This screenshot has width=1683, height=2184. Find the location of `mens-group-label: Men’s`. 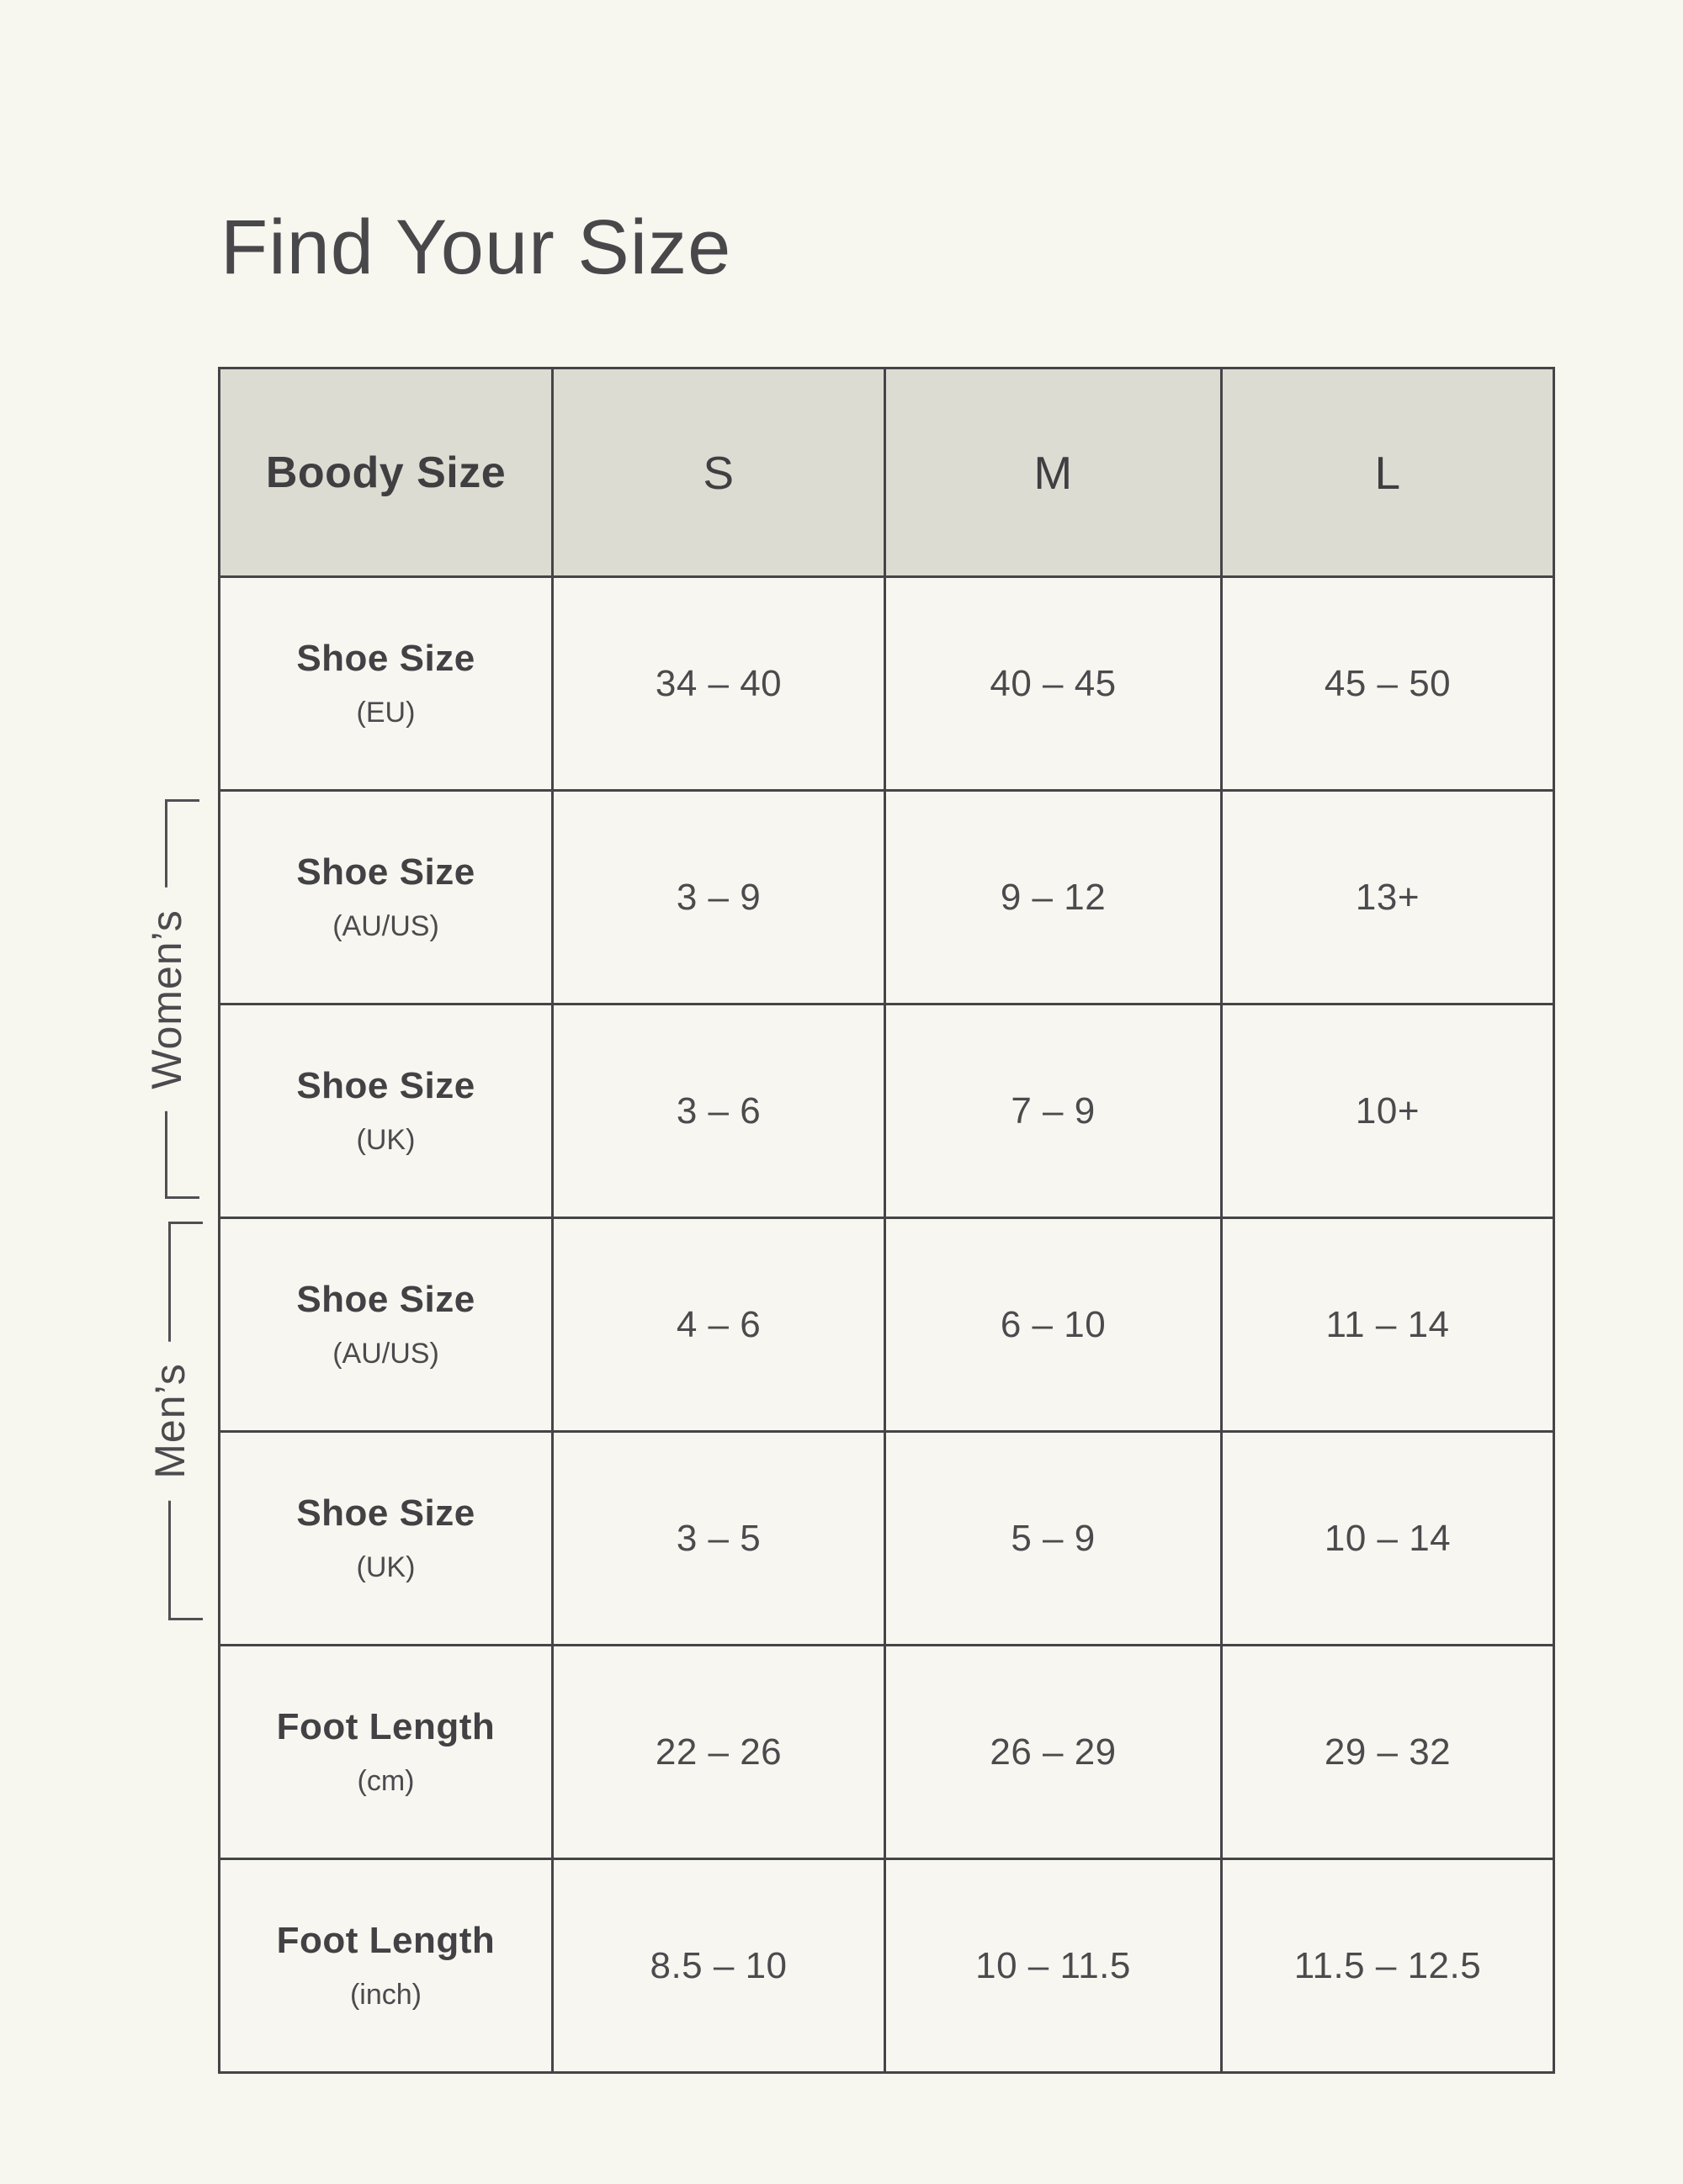

mens-group-label: Men’s is located at coordinates (170, 1421).